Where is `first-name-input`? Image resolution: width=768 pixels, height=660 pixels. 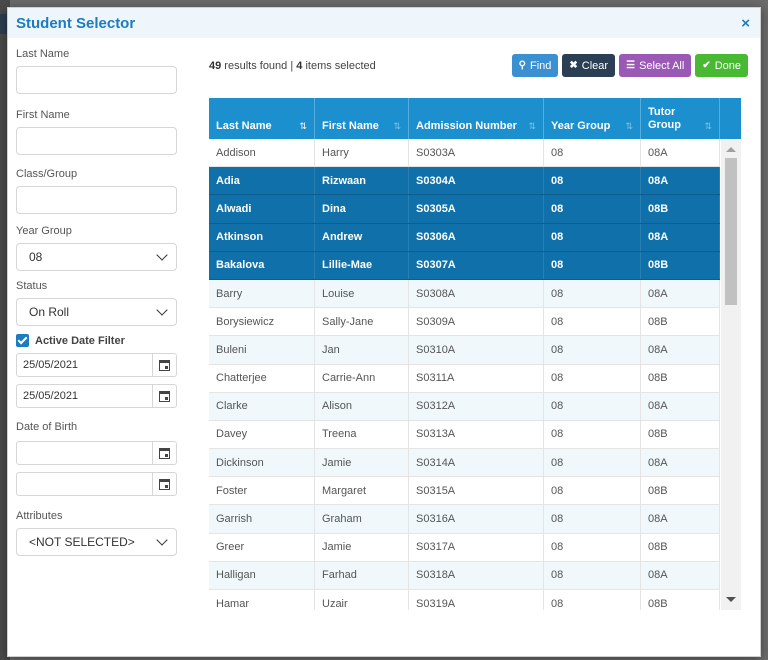 first-name-input is located at coordinates (96, 141).